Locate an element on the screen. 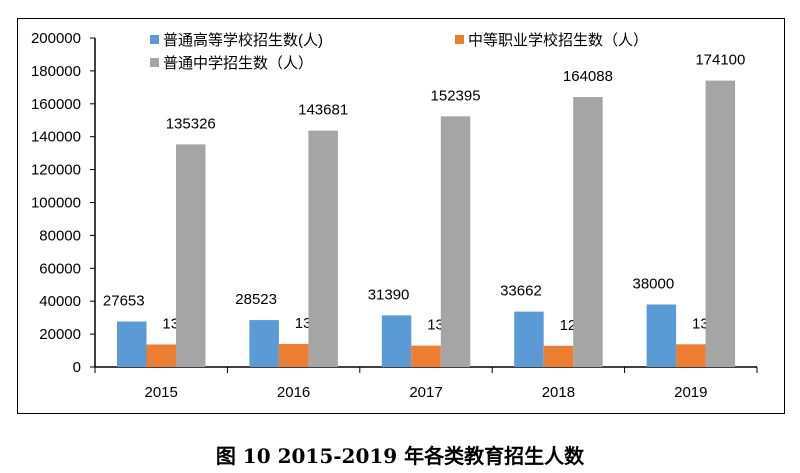 The width and height of the screenshot is (800, 473). data-label: 152395 is located at coordinates (456, 95).